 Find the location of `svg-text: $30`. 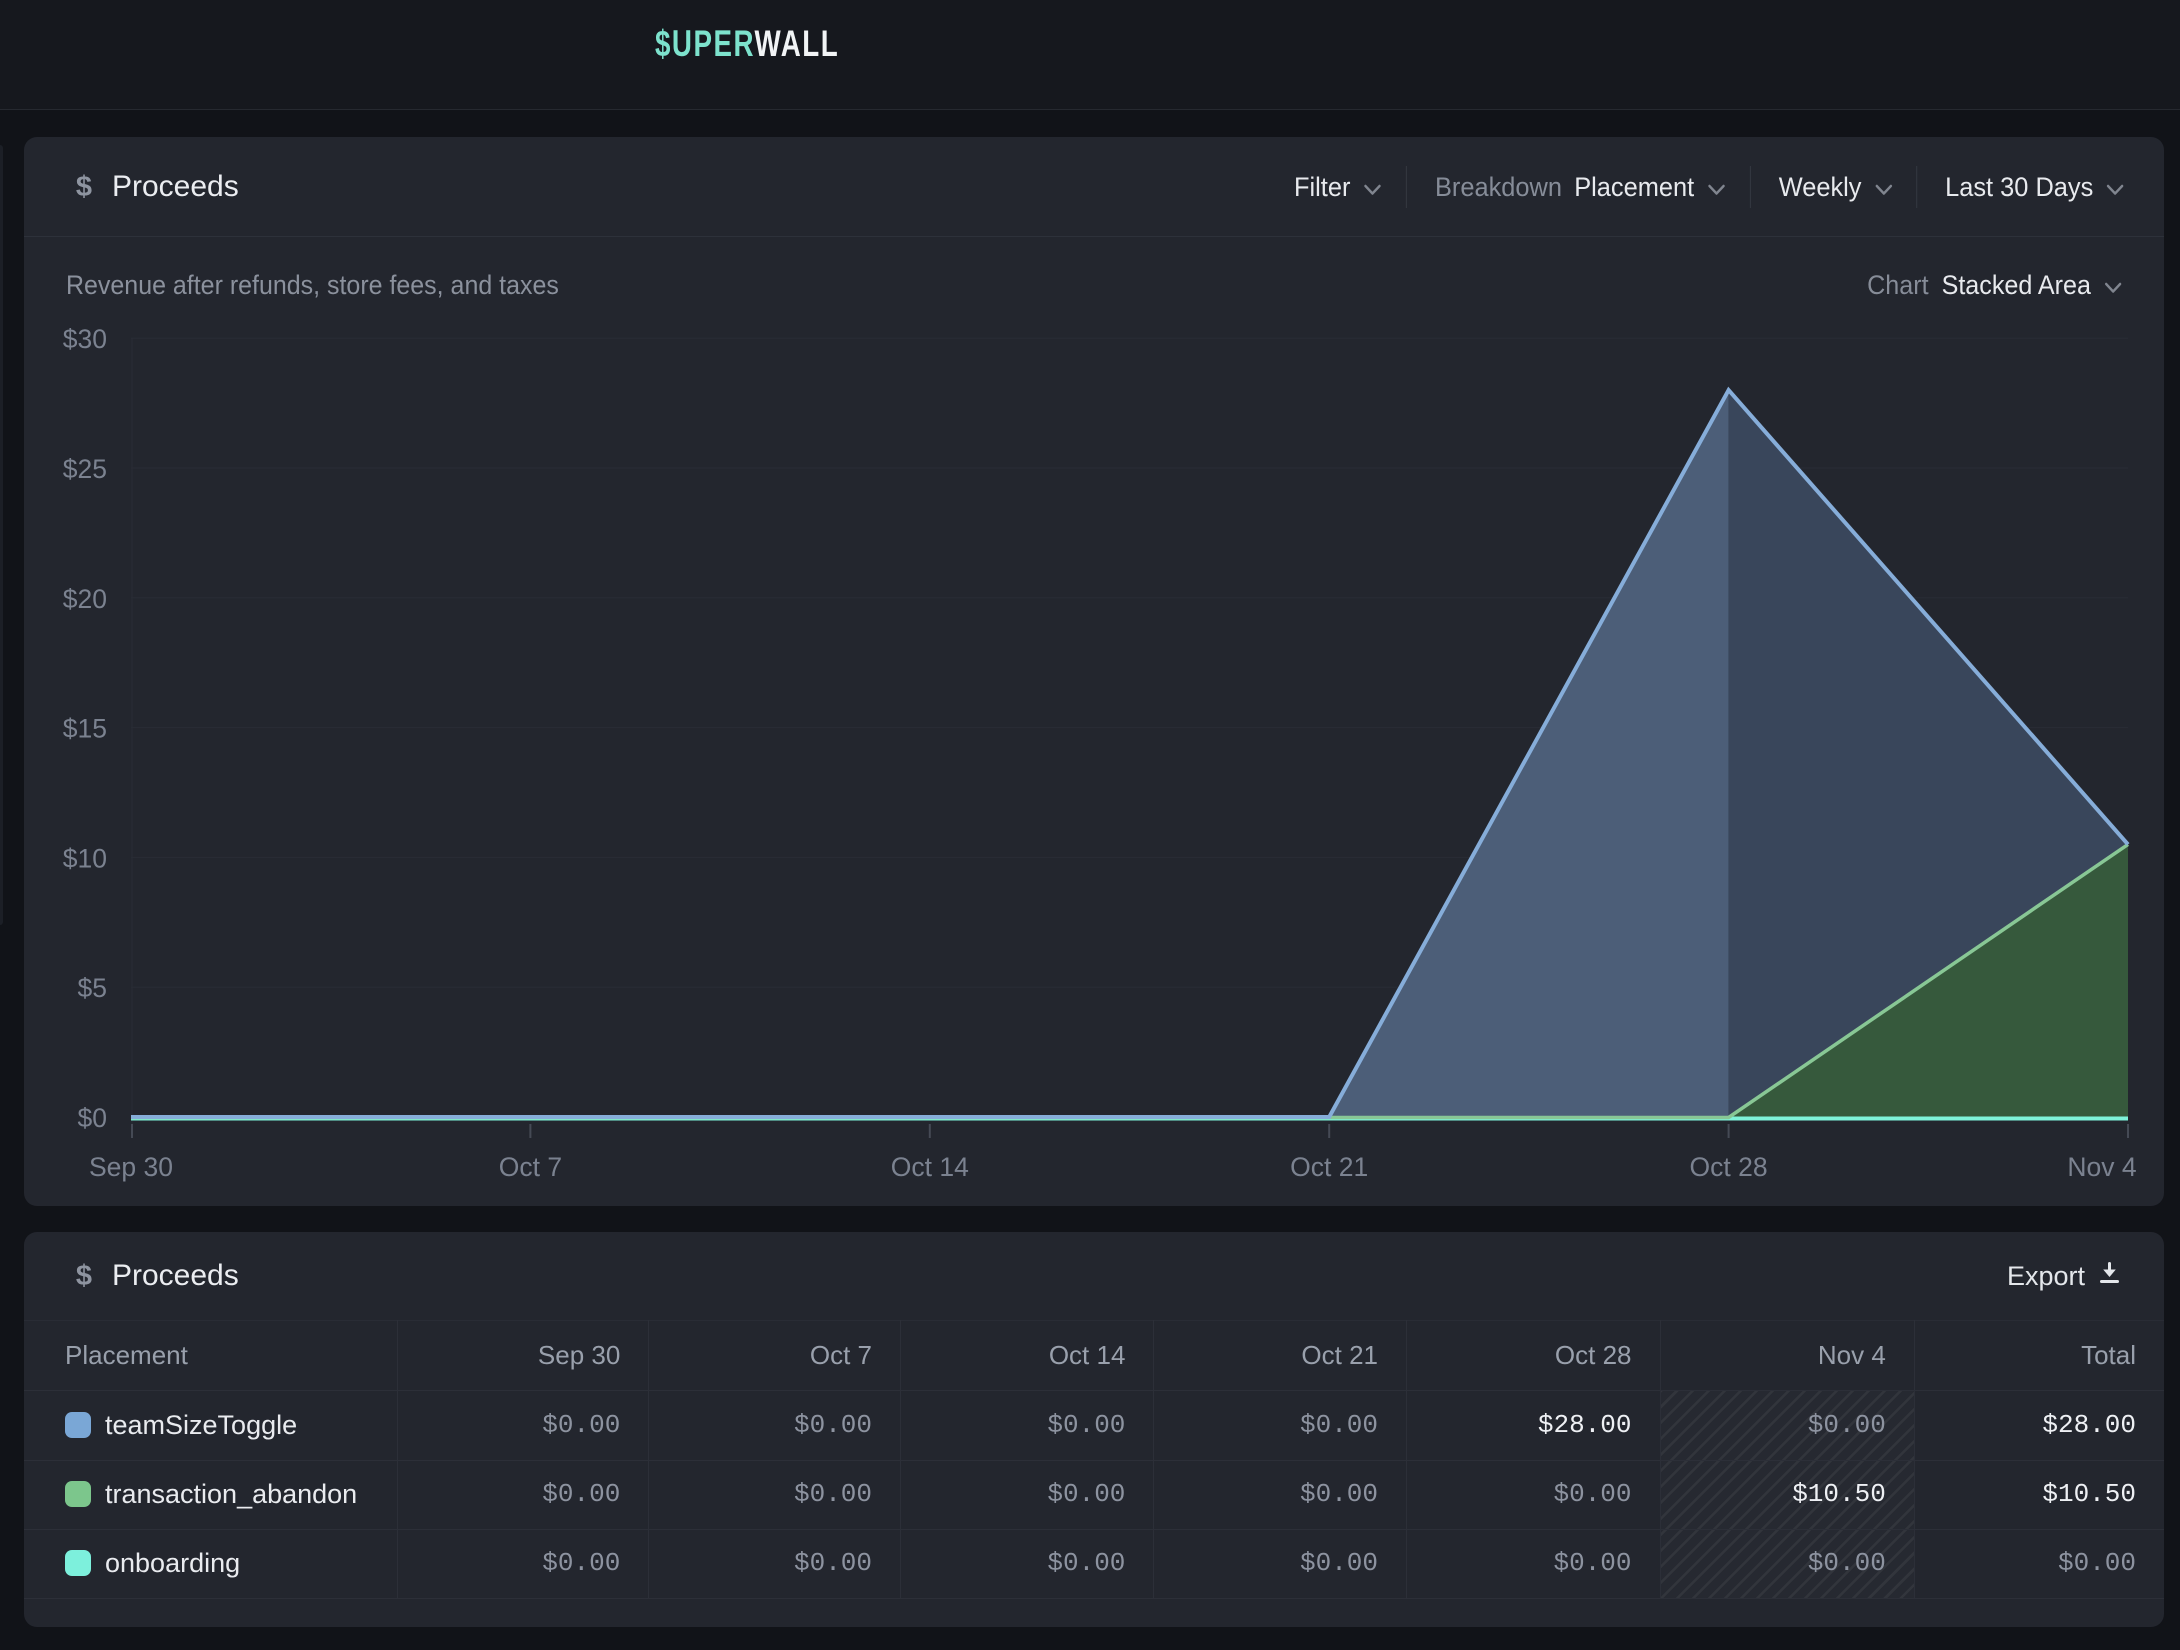

svg-text: $30 is located at coordinates (85, 339).